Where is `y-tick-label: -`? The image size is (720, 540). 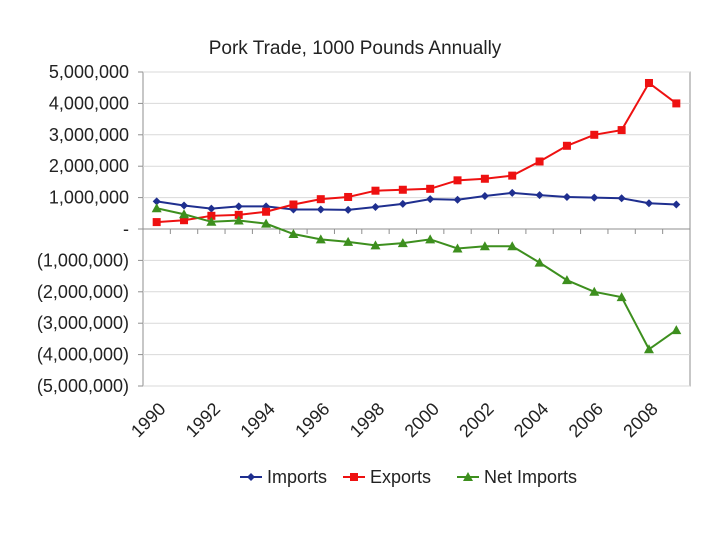
y-tick-label: - is located at coordinates (126, 229).